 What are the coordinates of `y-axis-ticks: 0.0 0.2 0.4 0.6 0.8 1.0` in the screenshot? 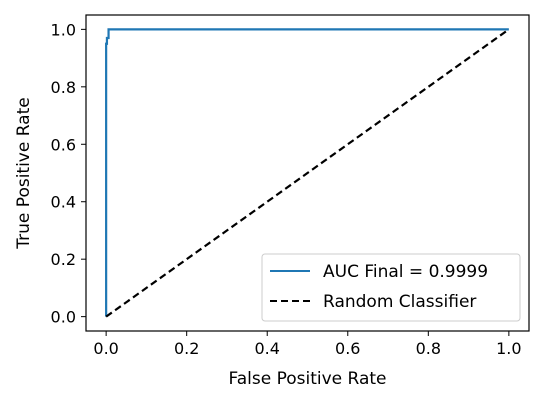 It's located at (68, 173).